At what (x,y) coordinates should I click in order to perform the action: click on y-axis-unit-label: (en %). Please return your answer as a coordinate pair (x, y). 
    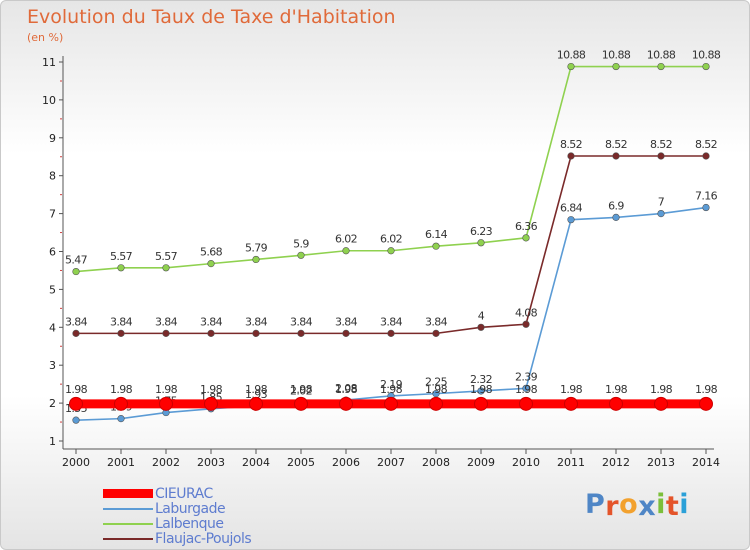
    Looking at the image, I should click on (45, 37).